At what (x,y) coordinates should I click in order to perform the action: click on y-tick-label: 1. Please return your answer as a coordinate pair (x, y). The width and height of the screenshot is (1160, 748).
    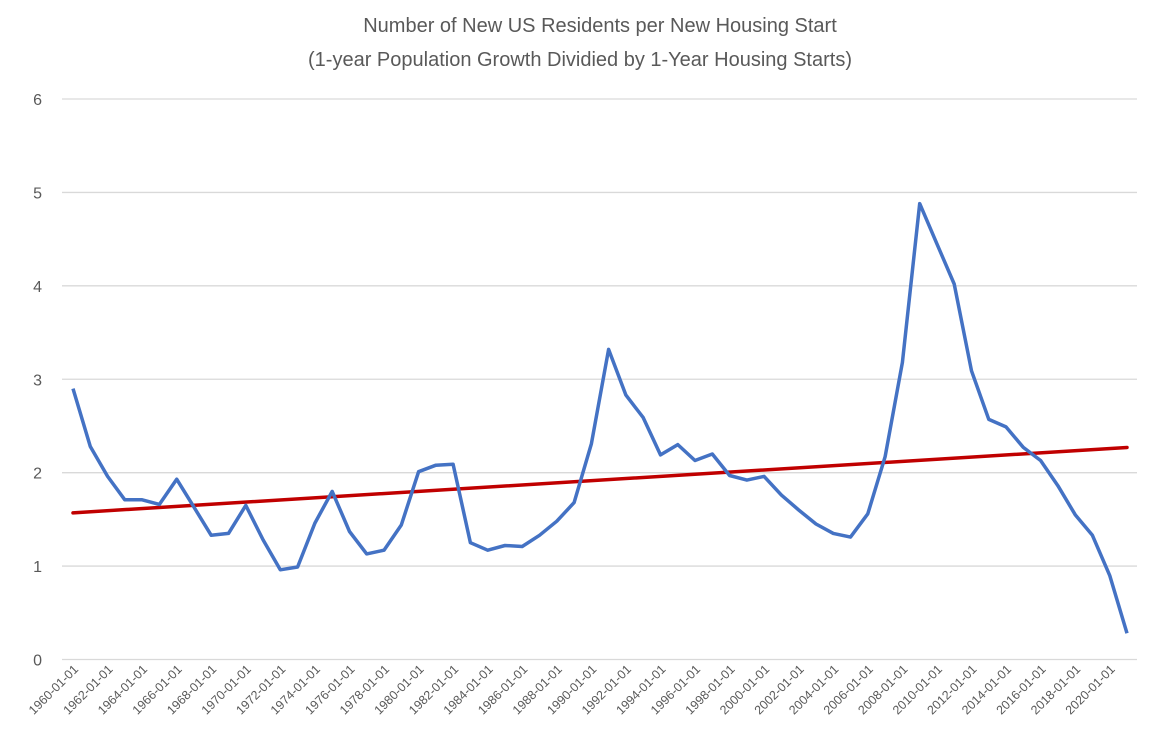
    Looking at the image, I should click on (37, 567).